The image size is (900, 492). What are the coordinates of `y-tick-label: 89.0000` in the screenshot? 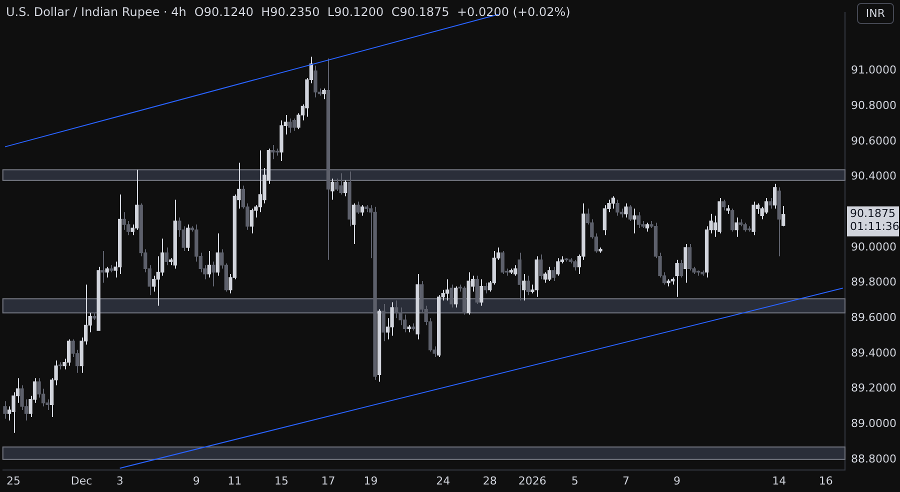 It's located at (873, 423).